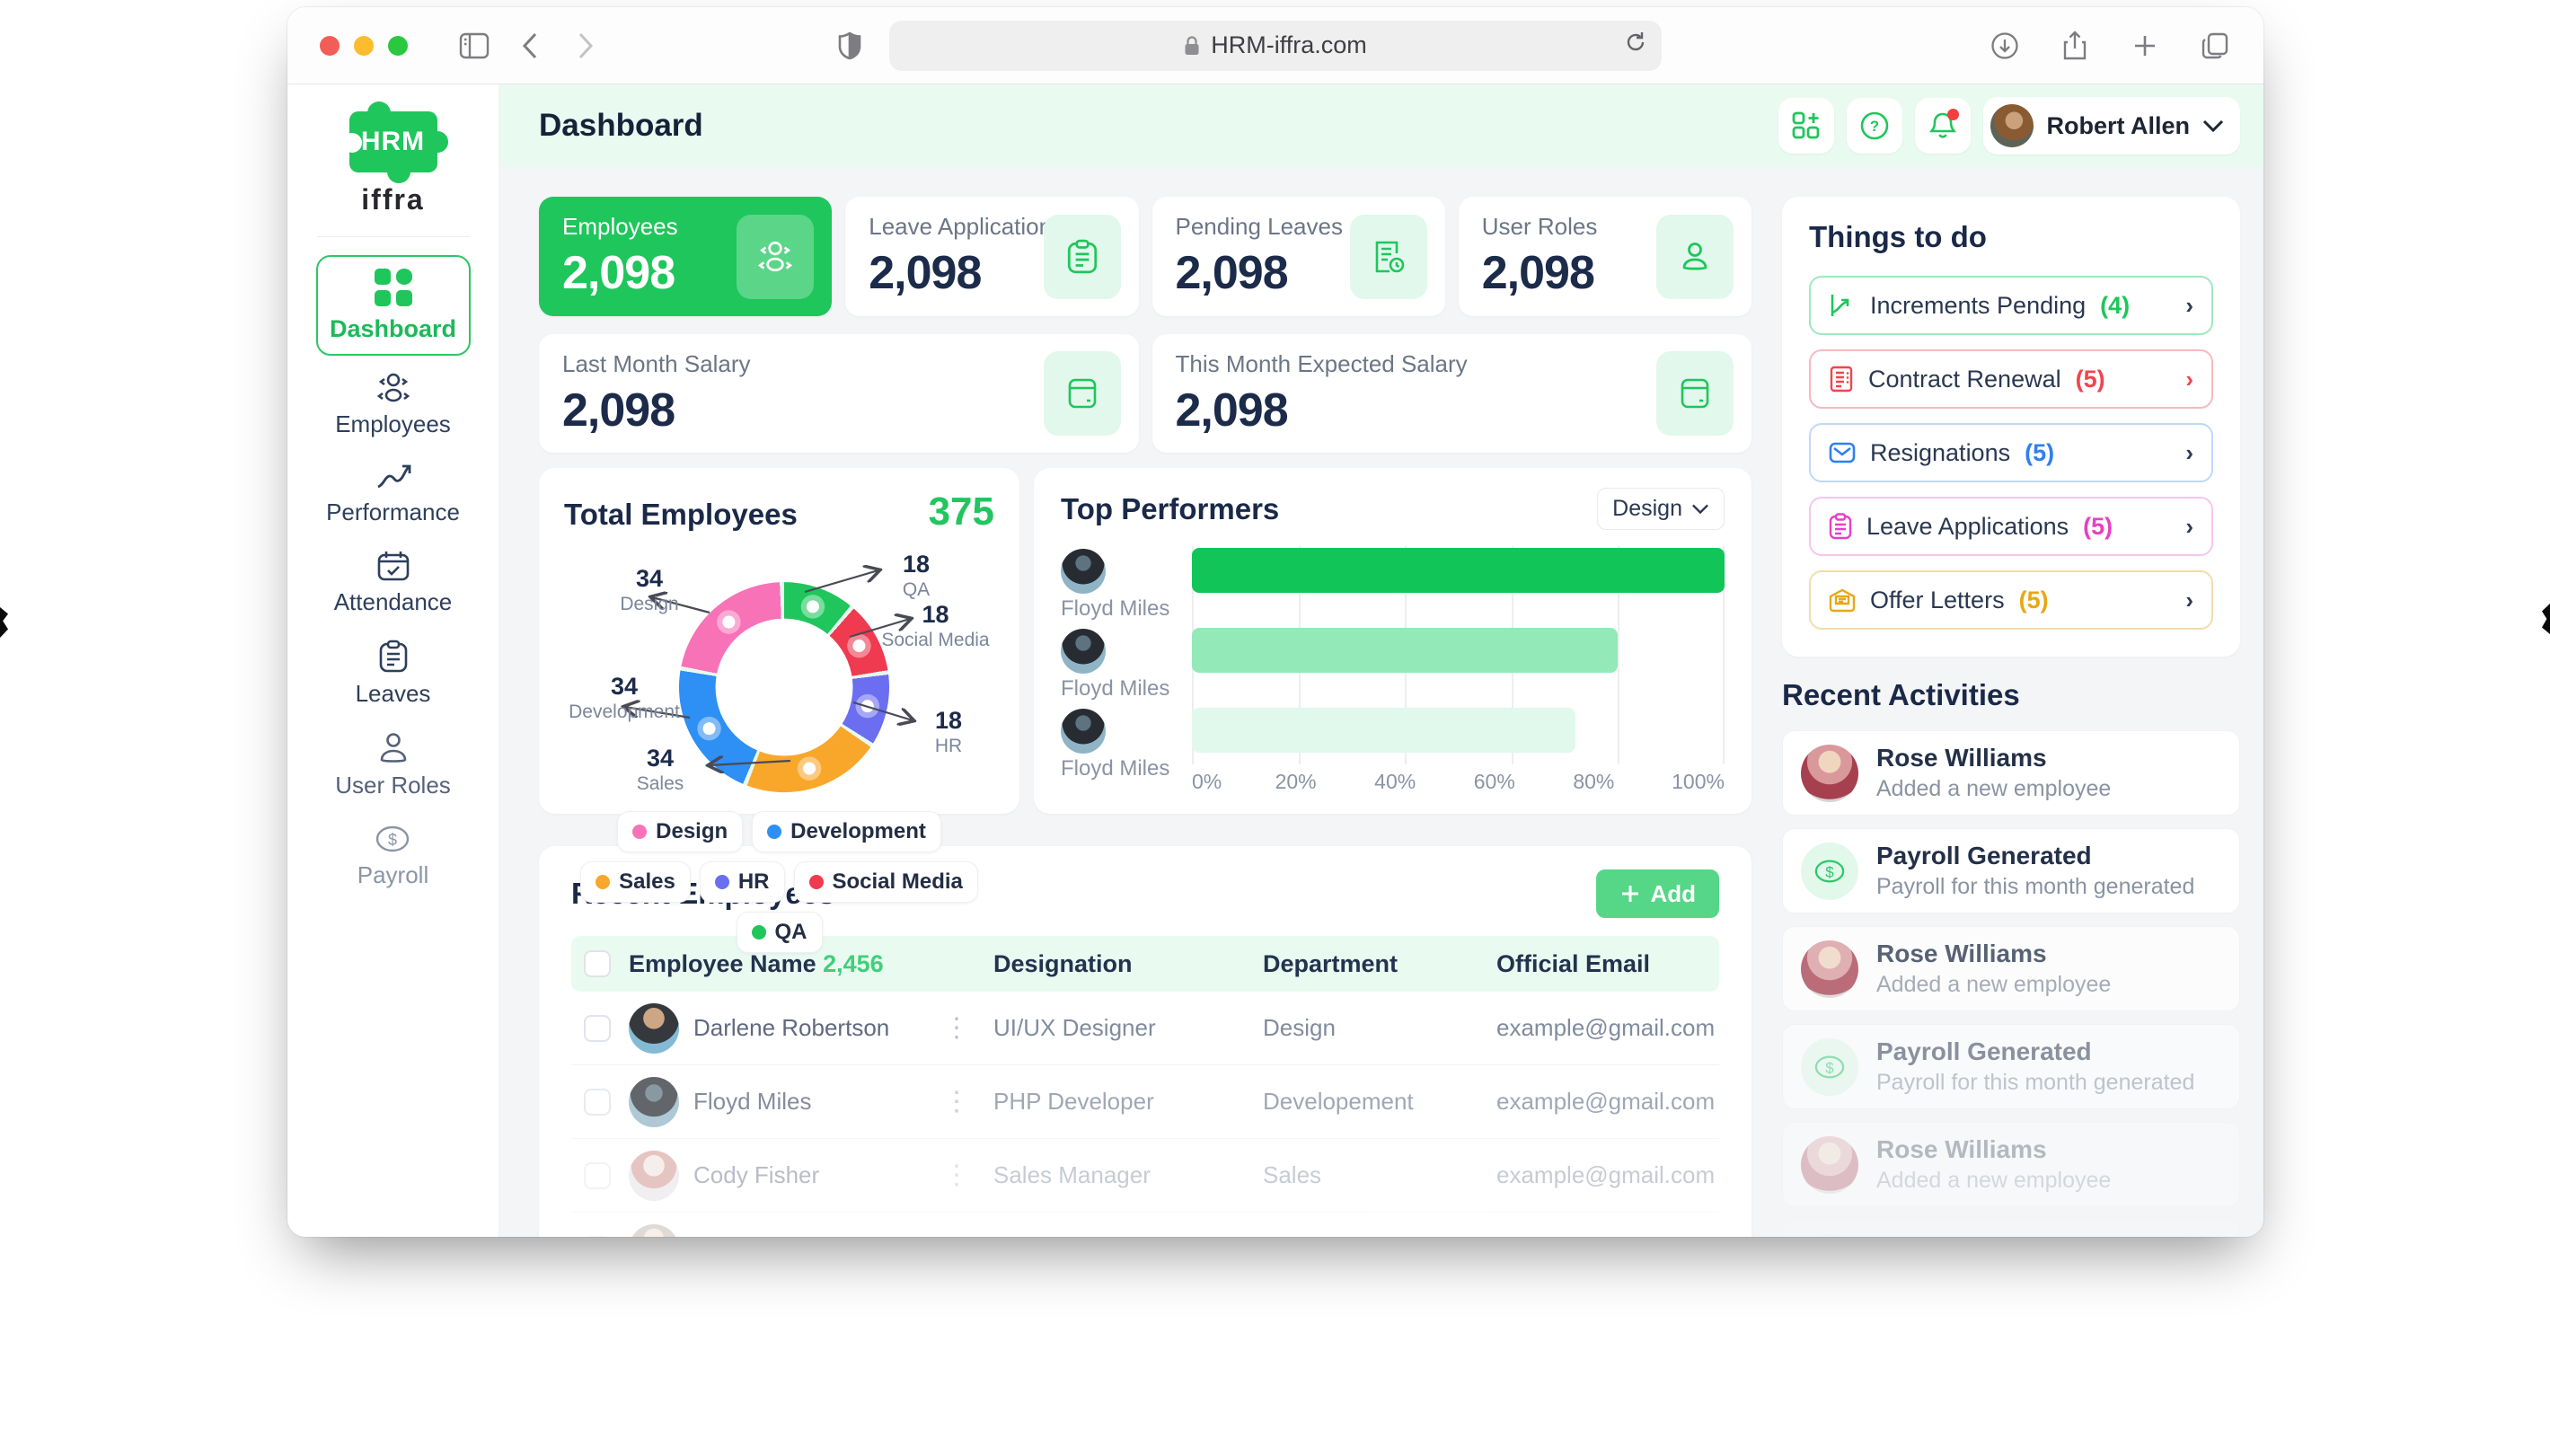 This screenshot has width=2550, height=1456. What do you see at coordinates (1635, 45) in the screenshot?
I see `reload-icon` at bounding box center [1635, 45].